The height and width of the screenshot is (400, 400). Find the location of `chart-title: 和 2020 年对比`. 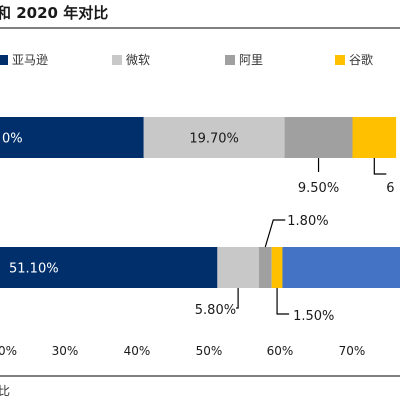

chart-title: 和 2020 年对比 is located at coordinates (54, 13).